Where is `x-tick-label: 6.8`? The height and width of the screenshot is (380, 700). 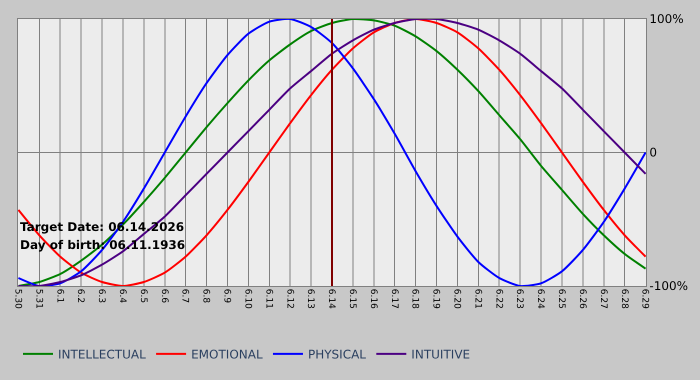
x-tick-label: 6.8 is located at coordinates (205, 296).